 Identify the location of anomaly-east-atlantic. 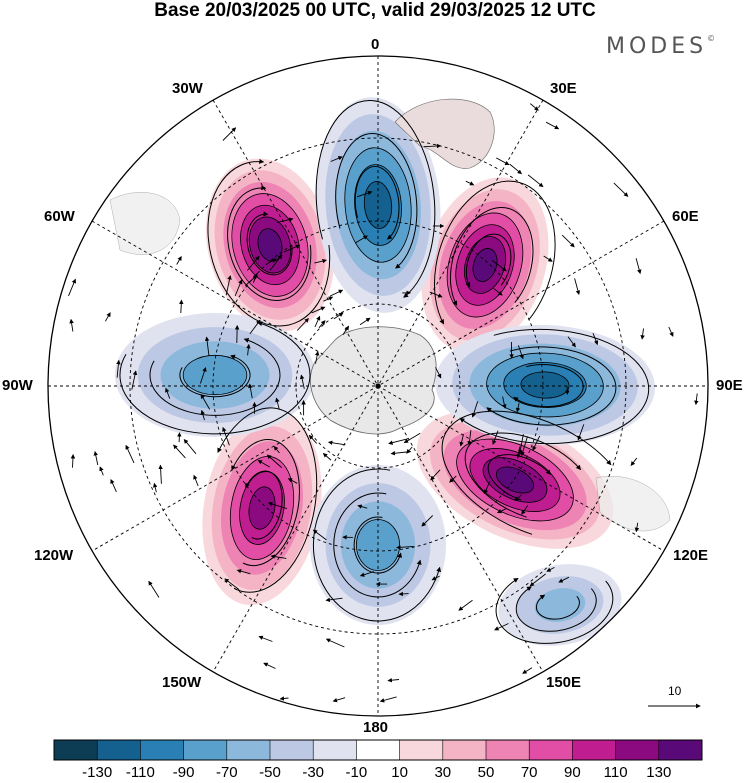
(485, 265).